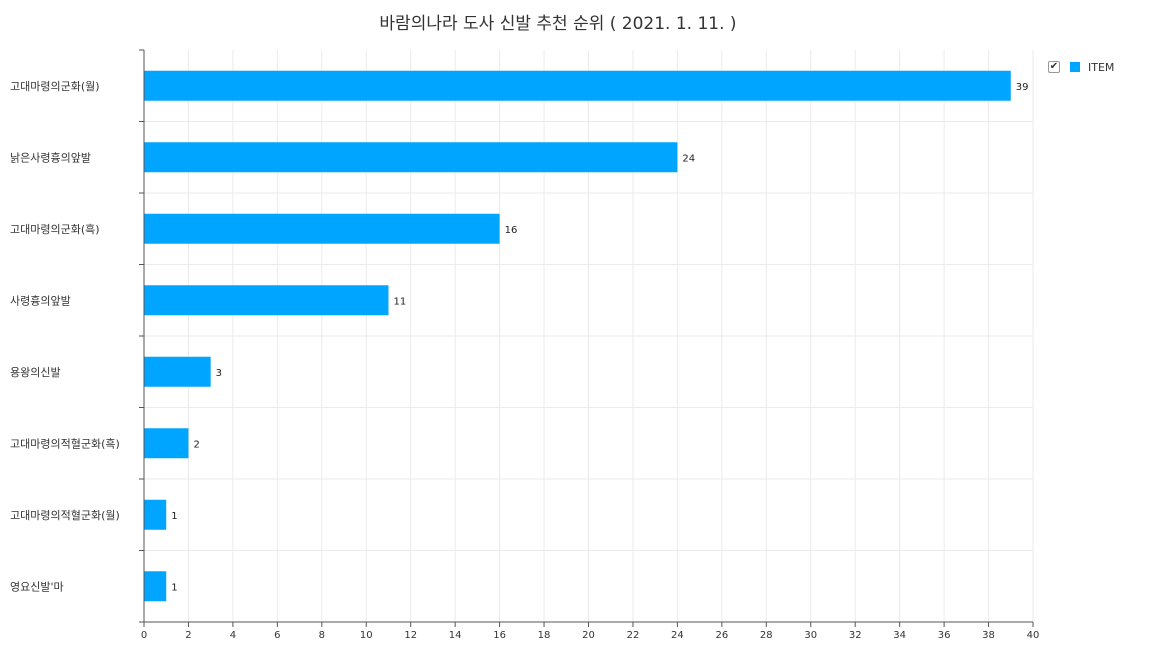 The width and height of the screenshot is (1160, 650). I want to click on legend-color-swatch, so click(1075, 67).